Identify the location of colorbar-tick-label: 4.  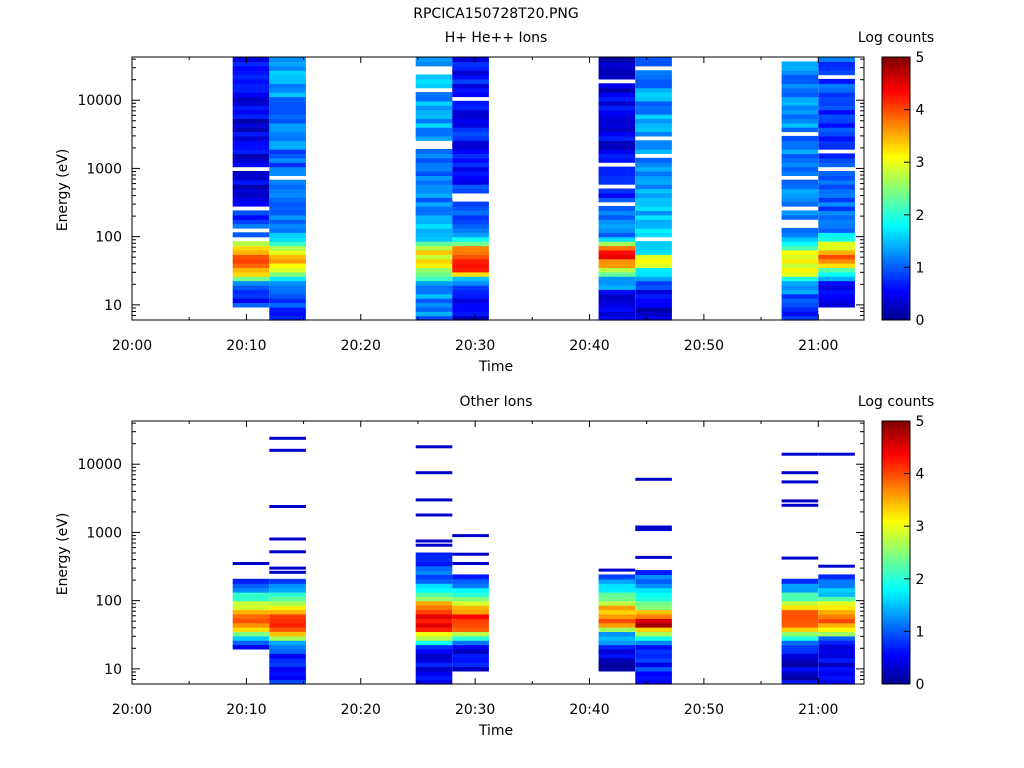
(920, 111).